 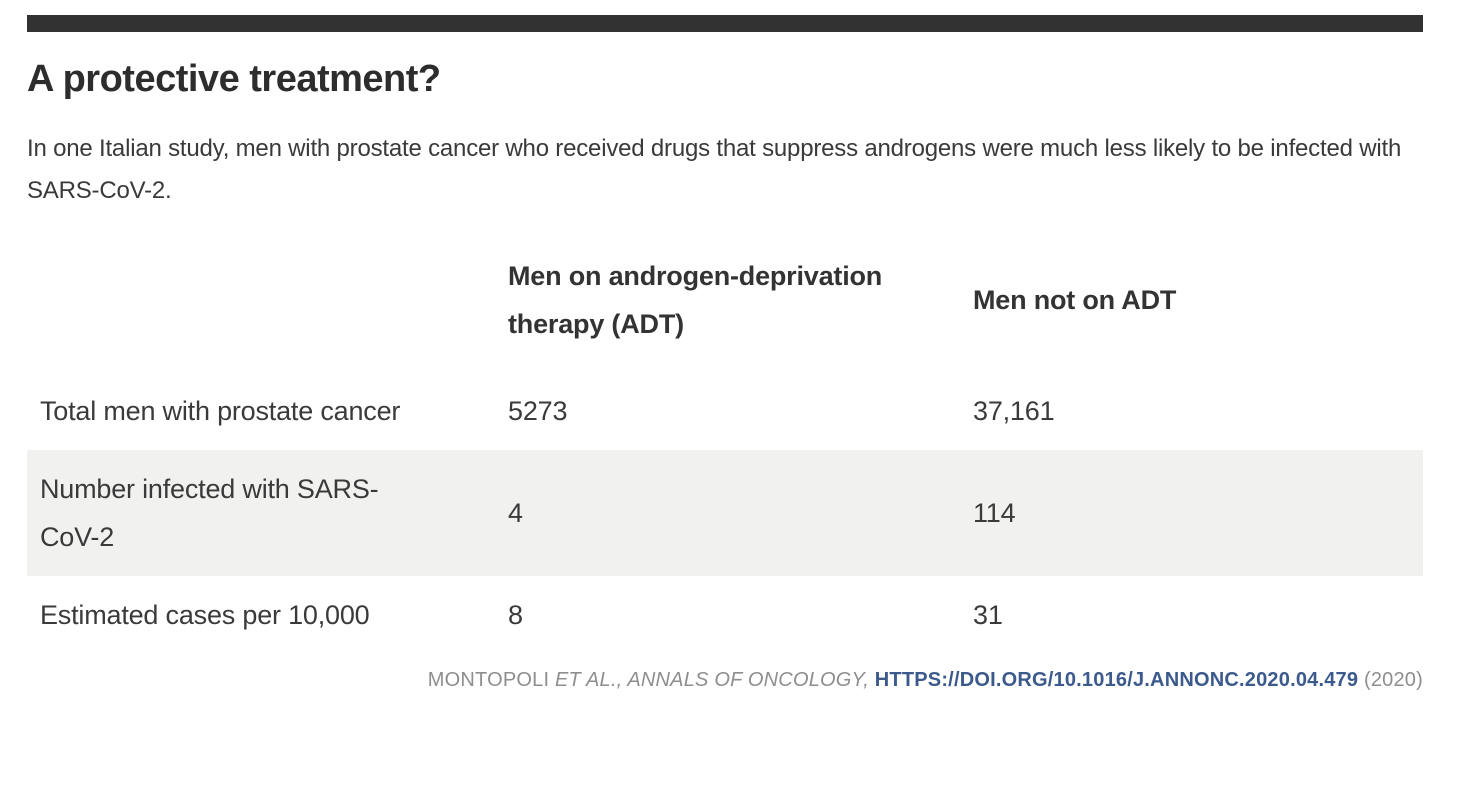 What do you see at coordinates (1390, 680) in the screenshot?
I see `credit-year: (2020)` at bounding box center [1390, 680].